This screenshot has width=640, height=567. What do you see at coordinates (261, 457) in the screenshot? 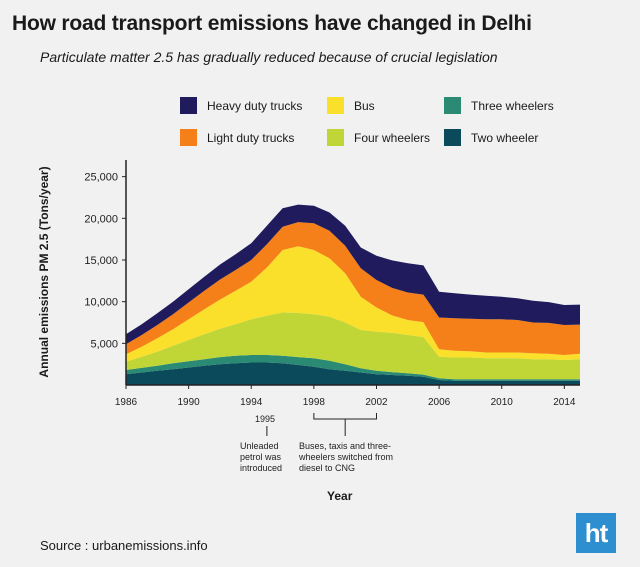
I see `annotation-note-1995: Unleaded petrol was introduced` at bounding box center [261, 457].